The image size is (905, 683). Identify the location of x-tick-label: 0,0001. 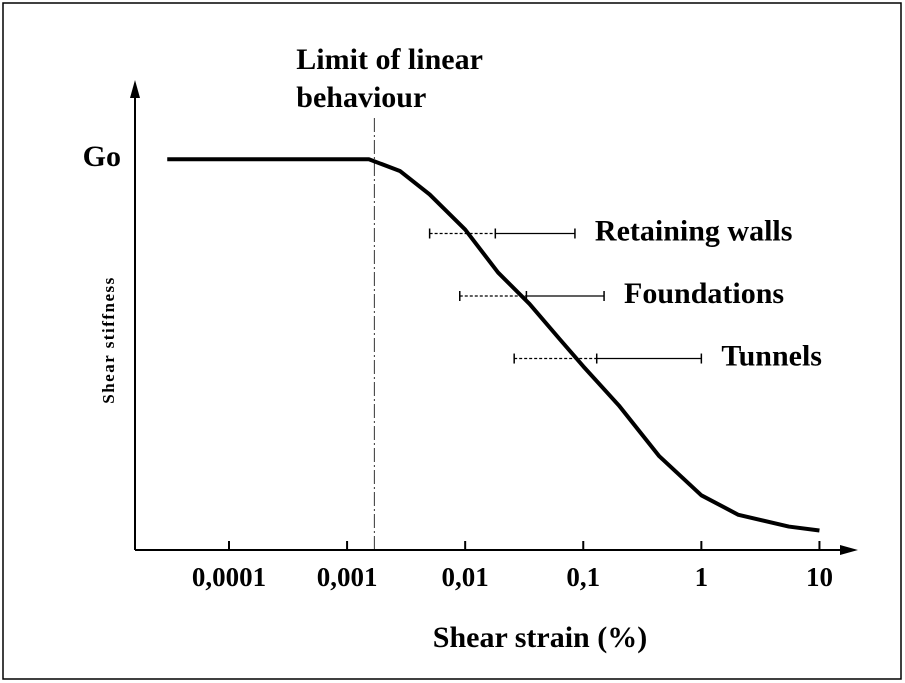
(229, 577).